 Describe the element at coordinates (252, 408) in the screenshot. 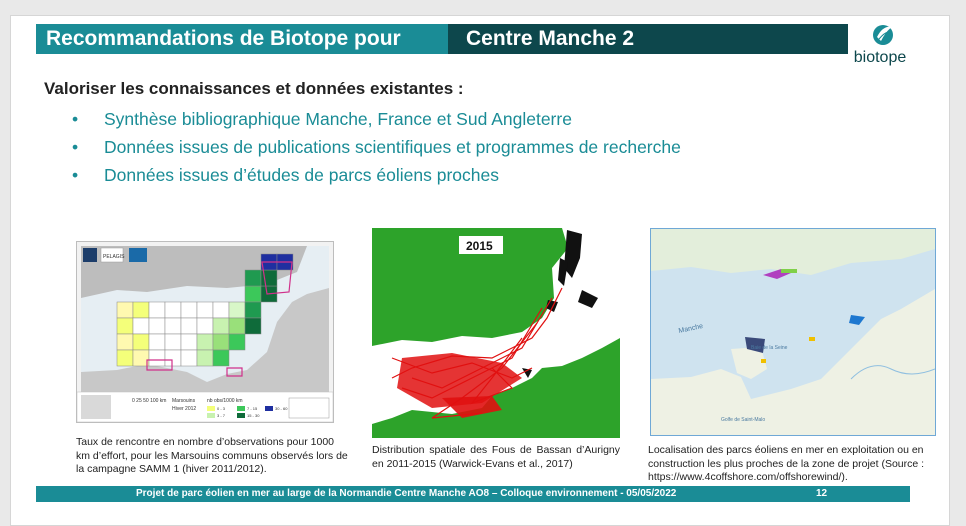

I see `legend-range: 7 - 15` at that location.